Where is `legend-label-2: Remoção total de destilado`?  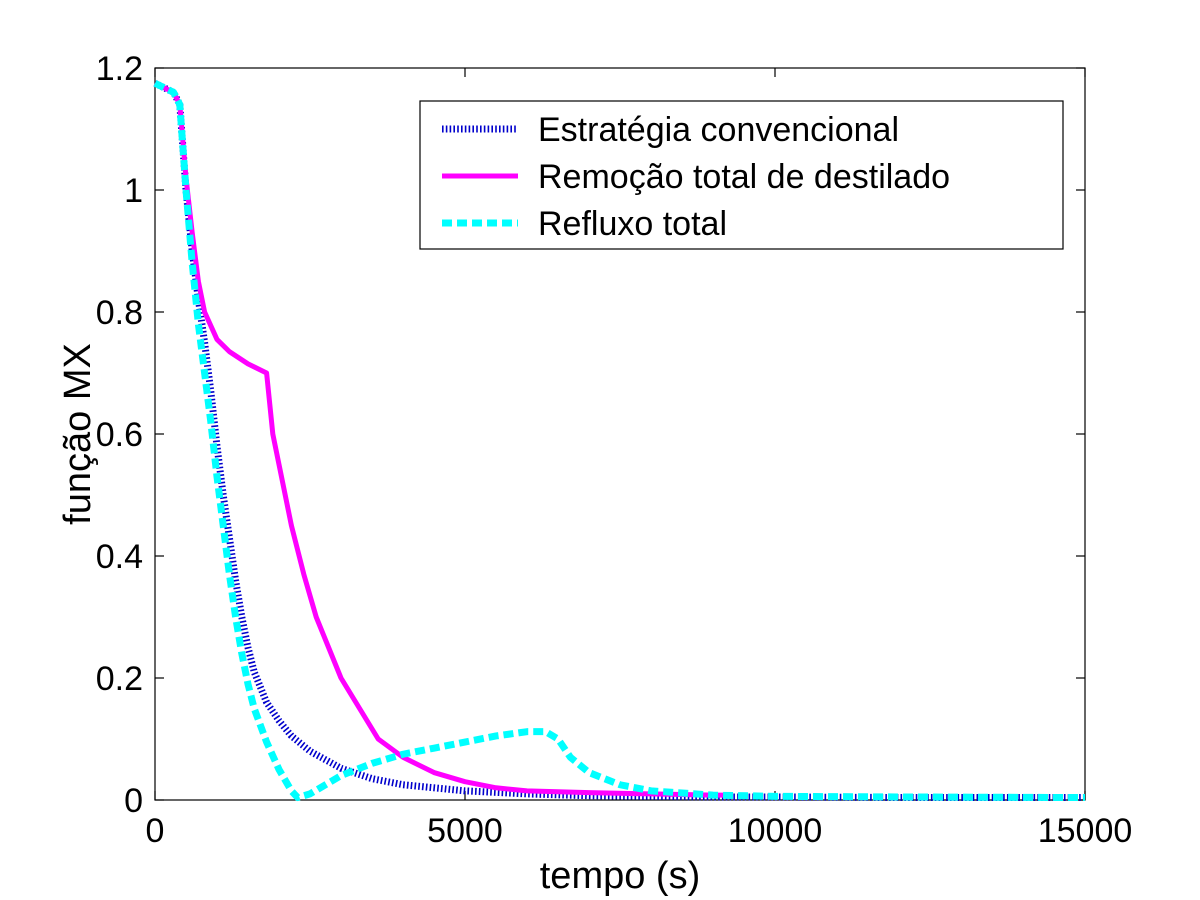 legend-label-2: Remoção total de destilado is located at coordinates (744, 177).